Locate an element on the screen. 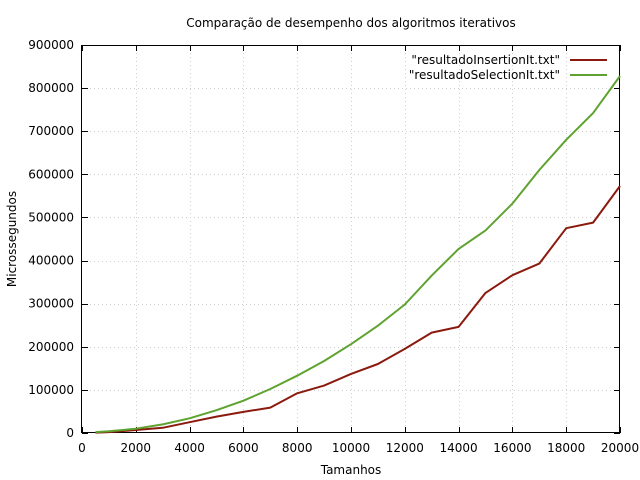  x-tick-label: 8000 is located at coordinates (297, 448).